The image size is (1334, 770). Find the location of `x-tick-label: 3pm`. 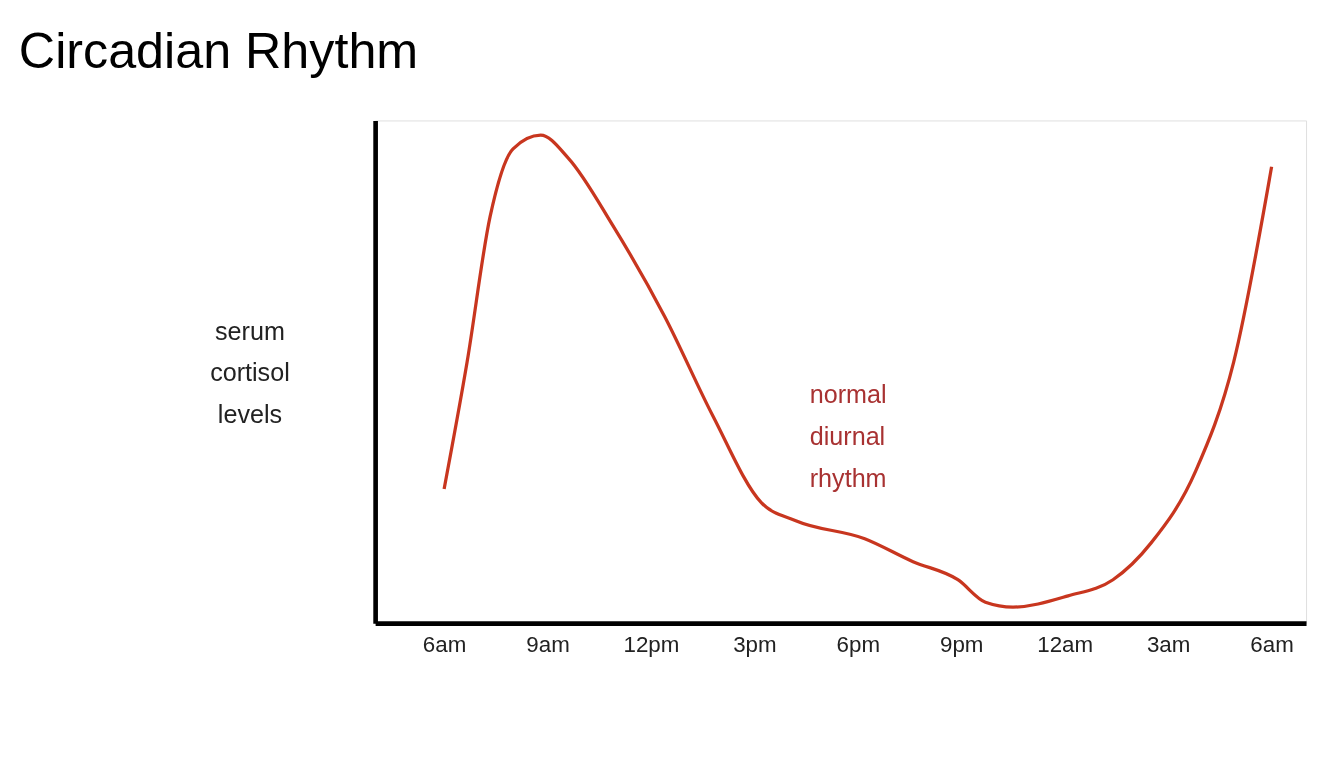

x-tick-label: 3pm is located at coordinates (755, 645).